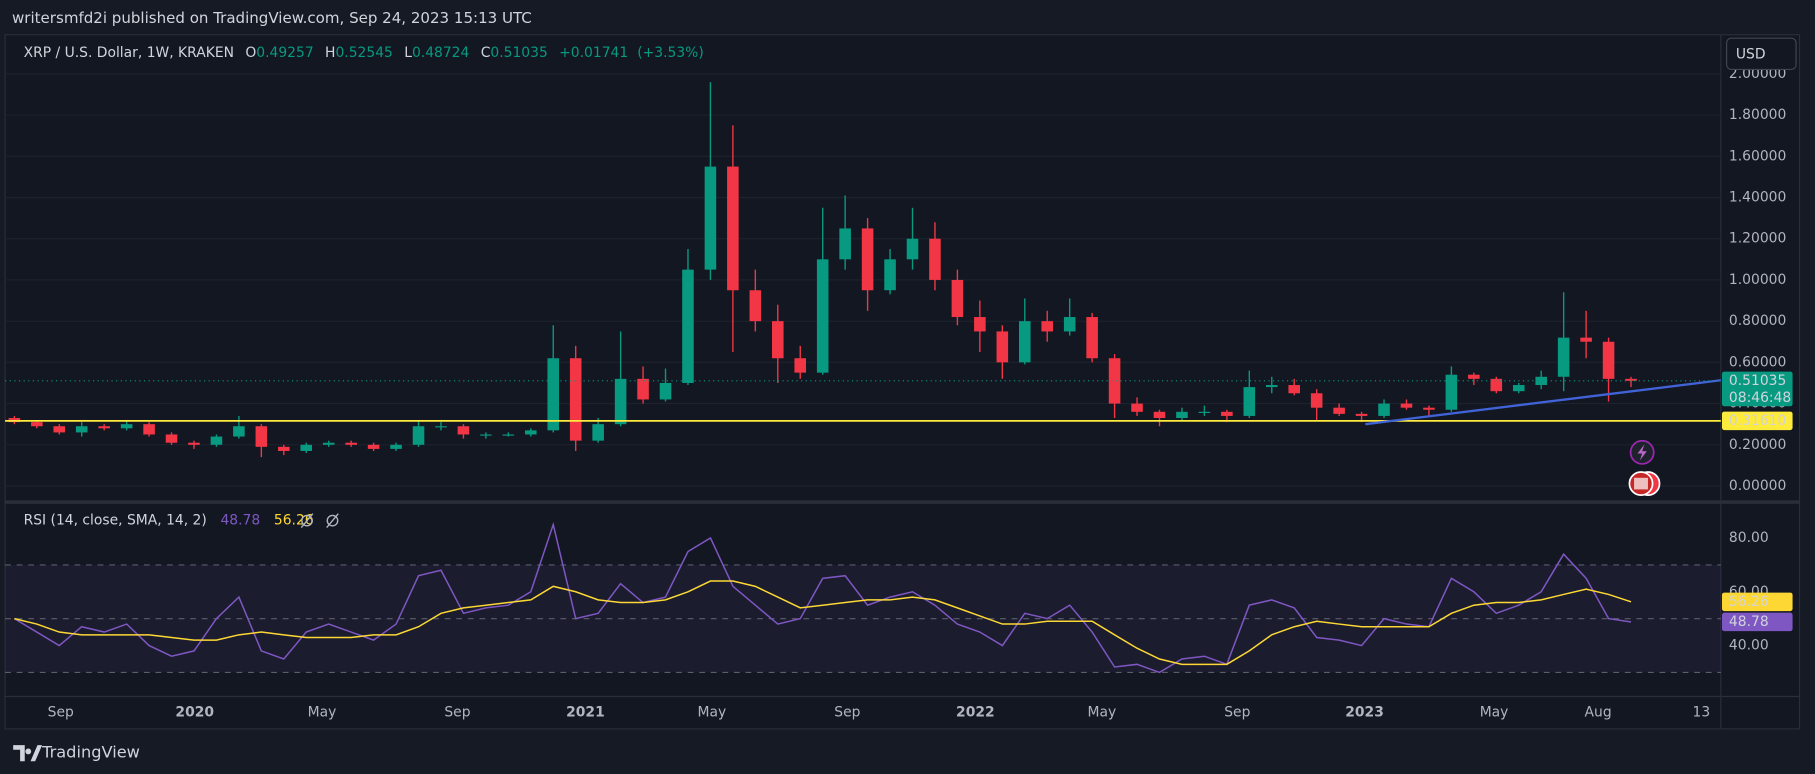 The width and height of the screenshot is (1815, 774). Describe the element at coordinates (1543, 402) in the screenshot. I see `trend-line` at that location.